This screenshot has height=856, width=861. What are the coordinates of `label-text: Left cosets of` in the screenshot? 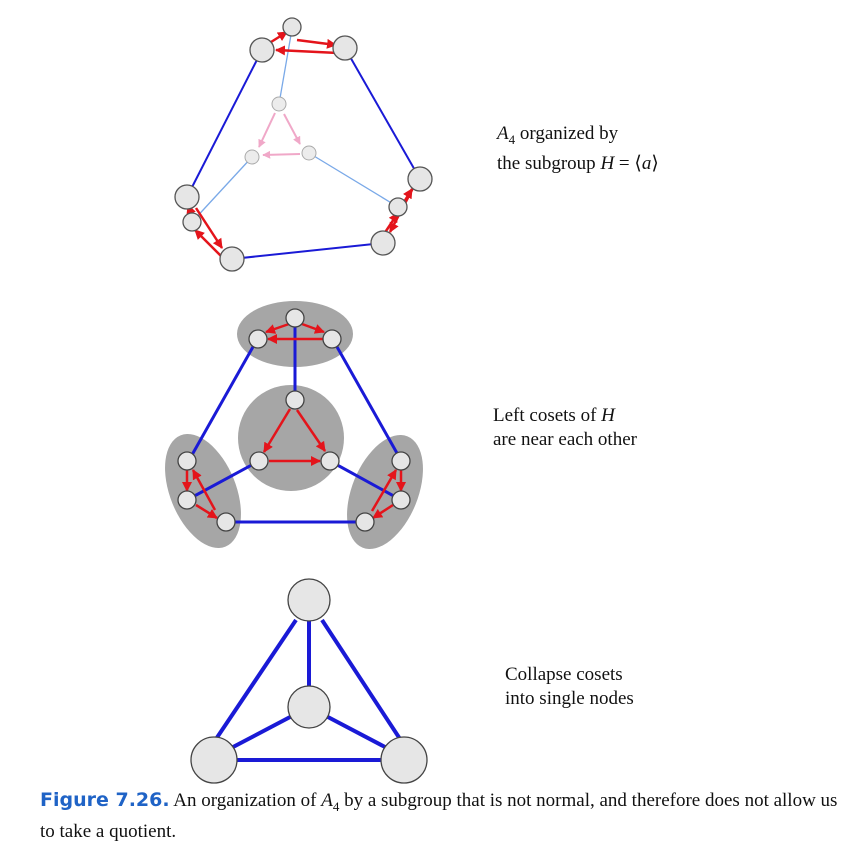 It's located at (547, 415).